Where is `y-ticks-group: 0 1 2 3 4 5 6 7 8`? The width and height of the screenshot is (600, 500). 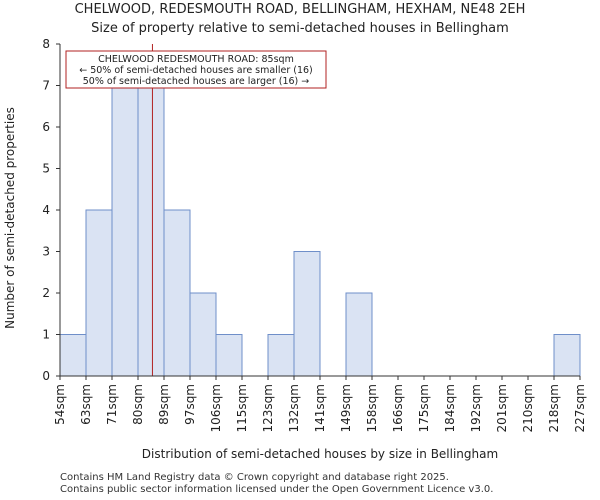 y-ticks-group: 0 1 2 3 4 5 6 7 8 is located at coordinates (51, 210).